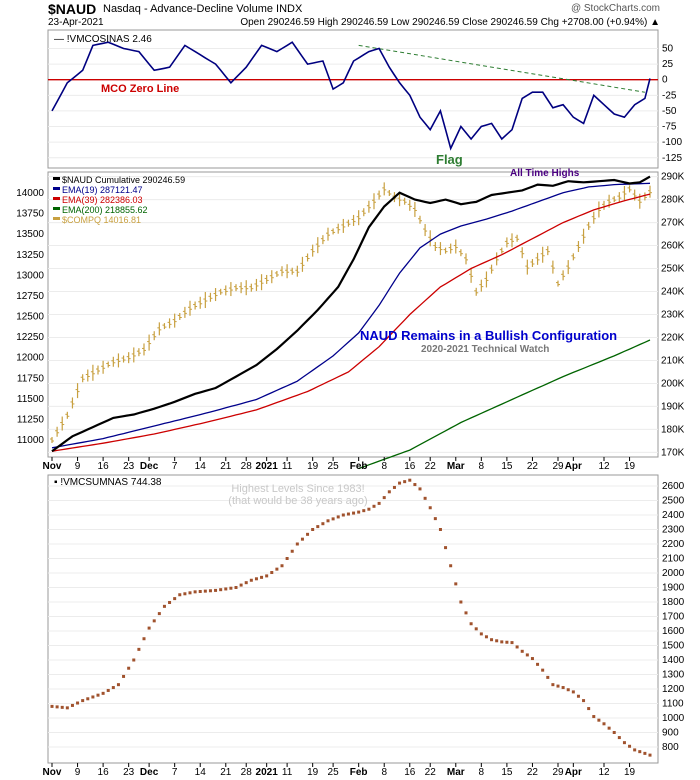 This screenshot has height=780, width=700. I want to click on osc-y-tick: 50, so click(668, 48).